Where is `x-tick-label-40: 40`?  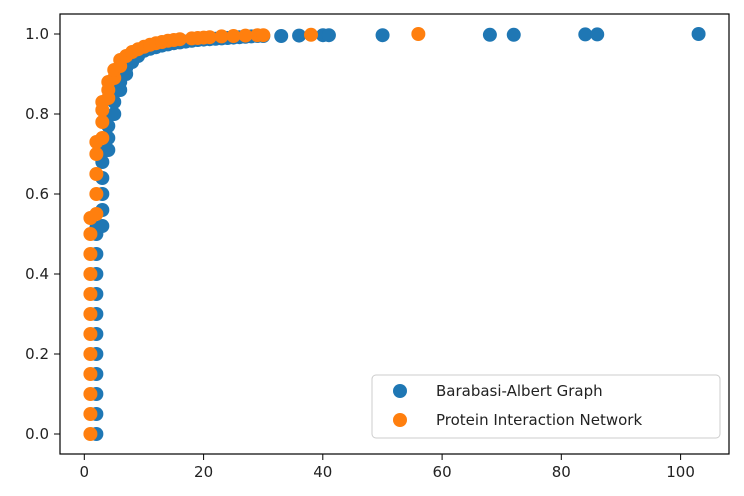 x-tick-label-40: 40 is located at coordinates (322, 472).